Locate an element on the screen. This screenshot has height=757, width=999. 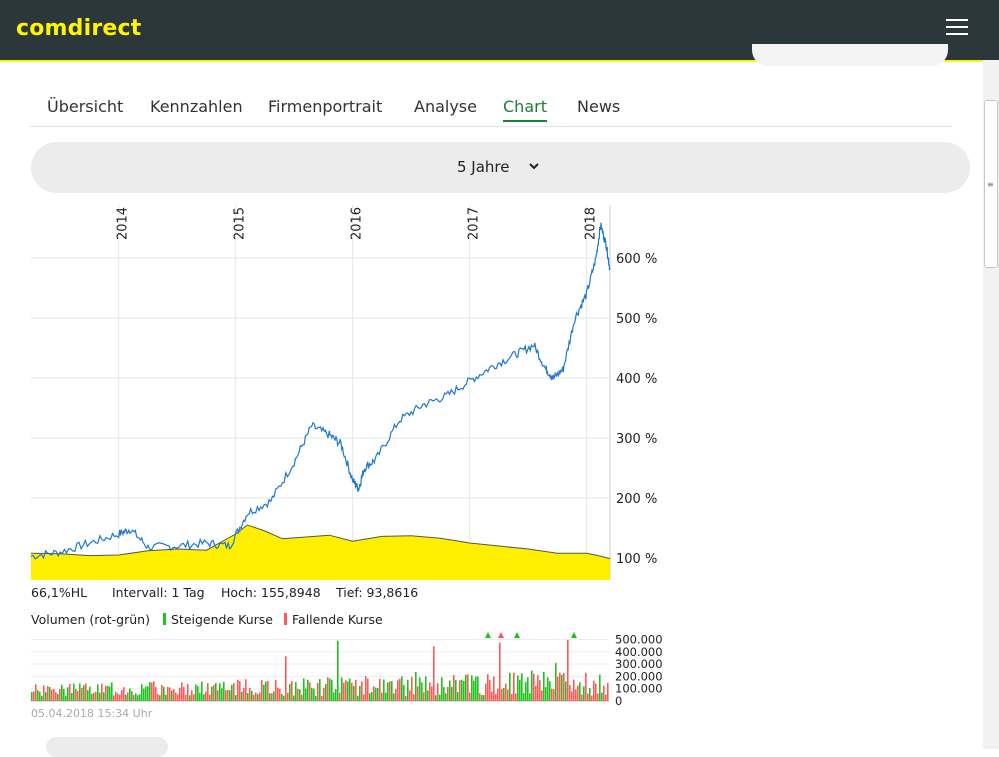
bottom-button is located at coordinates (107, 747).